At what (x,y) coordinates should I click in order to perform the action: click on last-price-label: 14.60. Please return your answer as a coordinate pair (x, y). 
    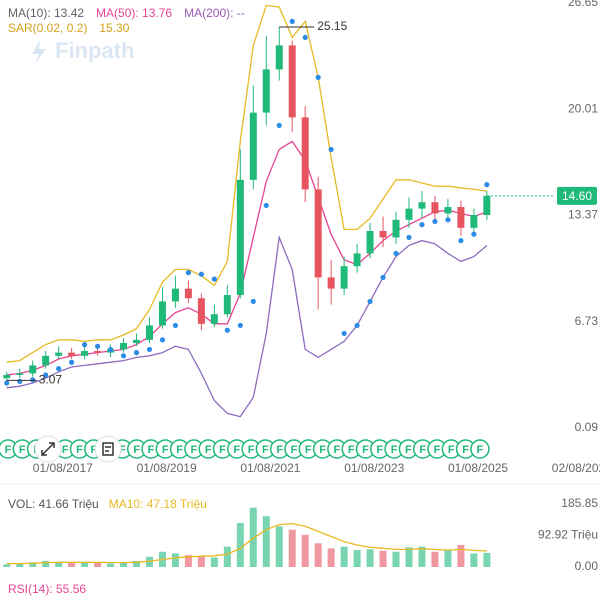
    Looking at the image, I should click on (577, 196).